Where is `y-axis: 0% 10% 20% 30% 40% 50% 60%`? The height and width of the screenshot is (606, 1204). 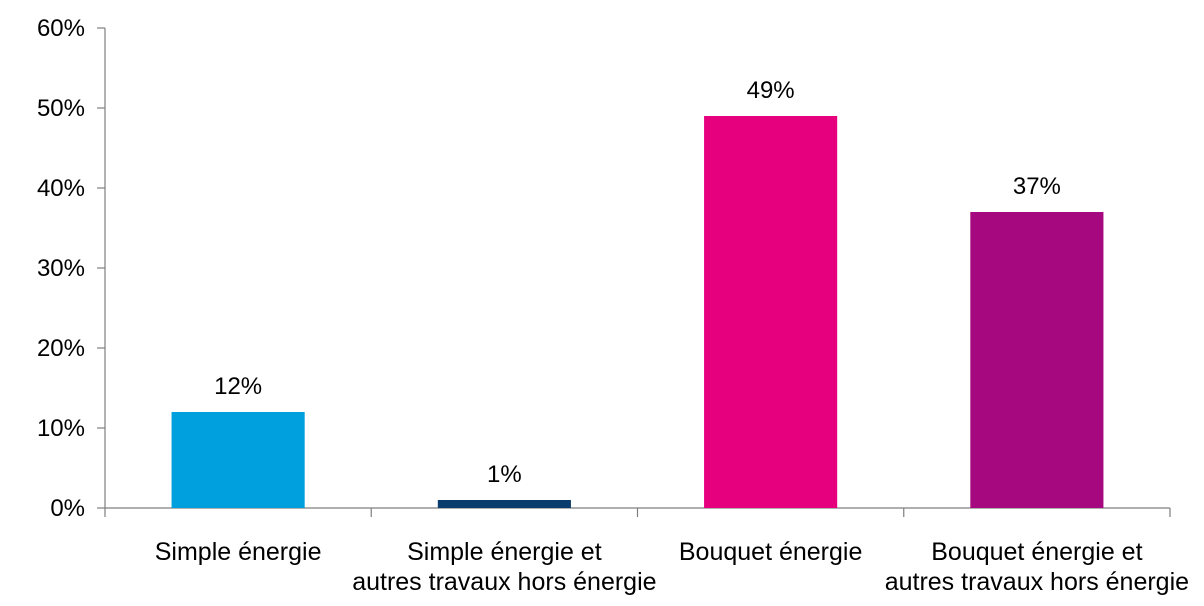 y-axis: 0% 10% 20% 30% 40% 50% 60% is located at coordinates (71, 268).